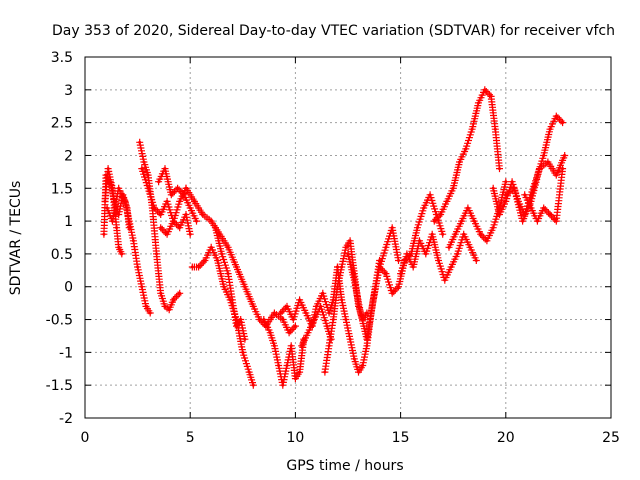  What do you see at coordinates (544, 195) in the screenshot?
I see `series-seg23` at bounding box center [544, 195].